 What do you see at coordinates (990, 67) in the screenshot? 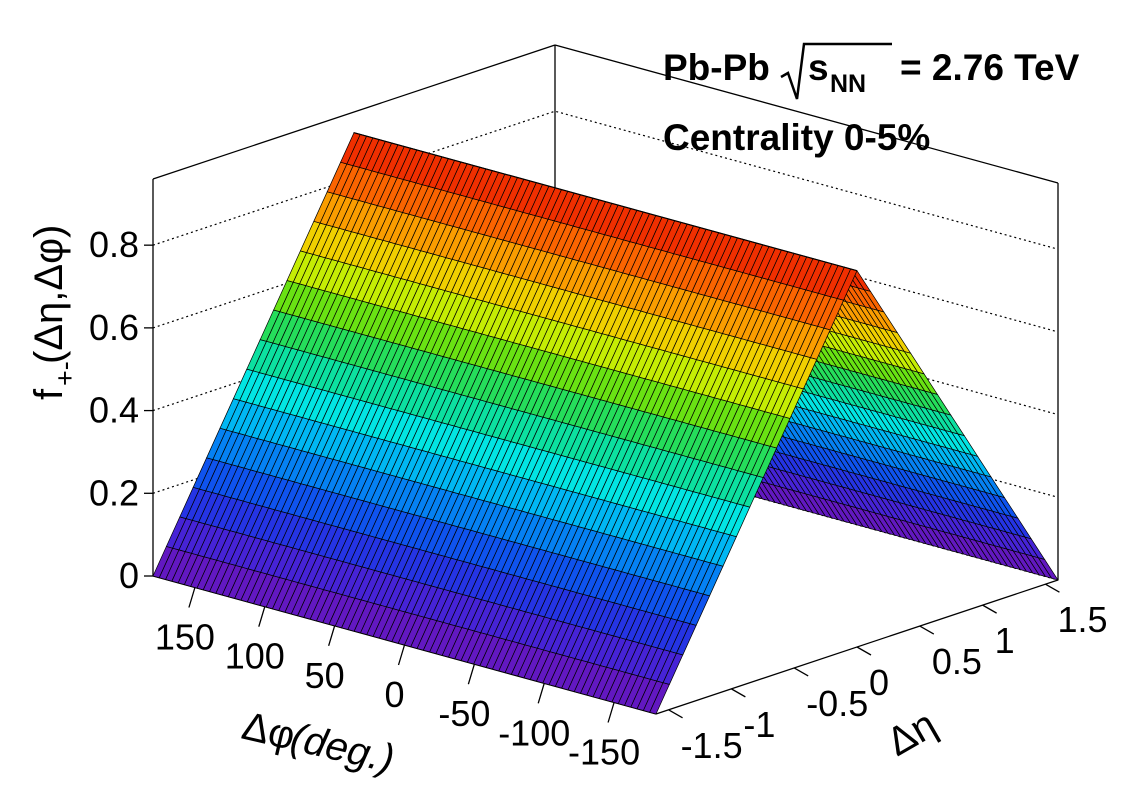
I see `energy-value-label: = 2.76 TeV` at bounding box center [990, 67].